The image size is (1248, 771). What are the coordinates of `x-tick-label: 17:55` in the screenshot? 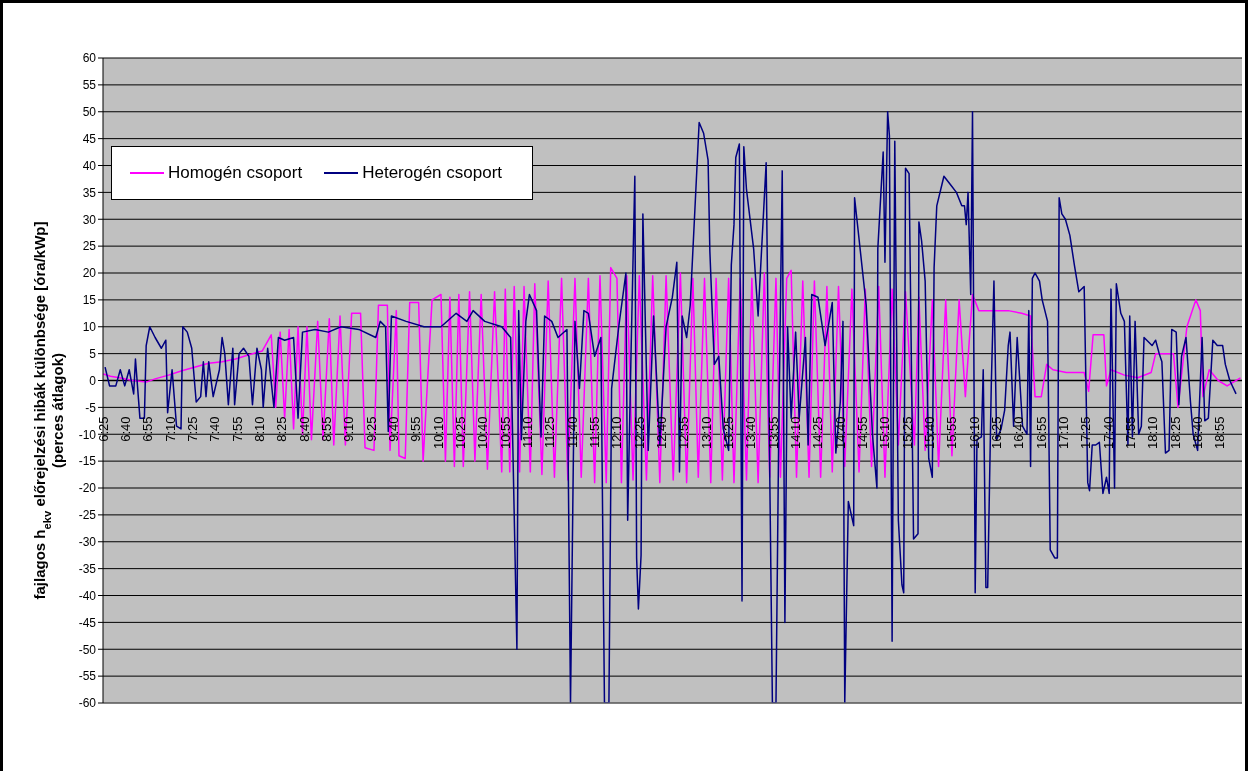 It's located at (1130, 433).